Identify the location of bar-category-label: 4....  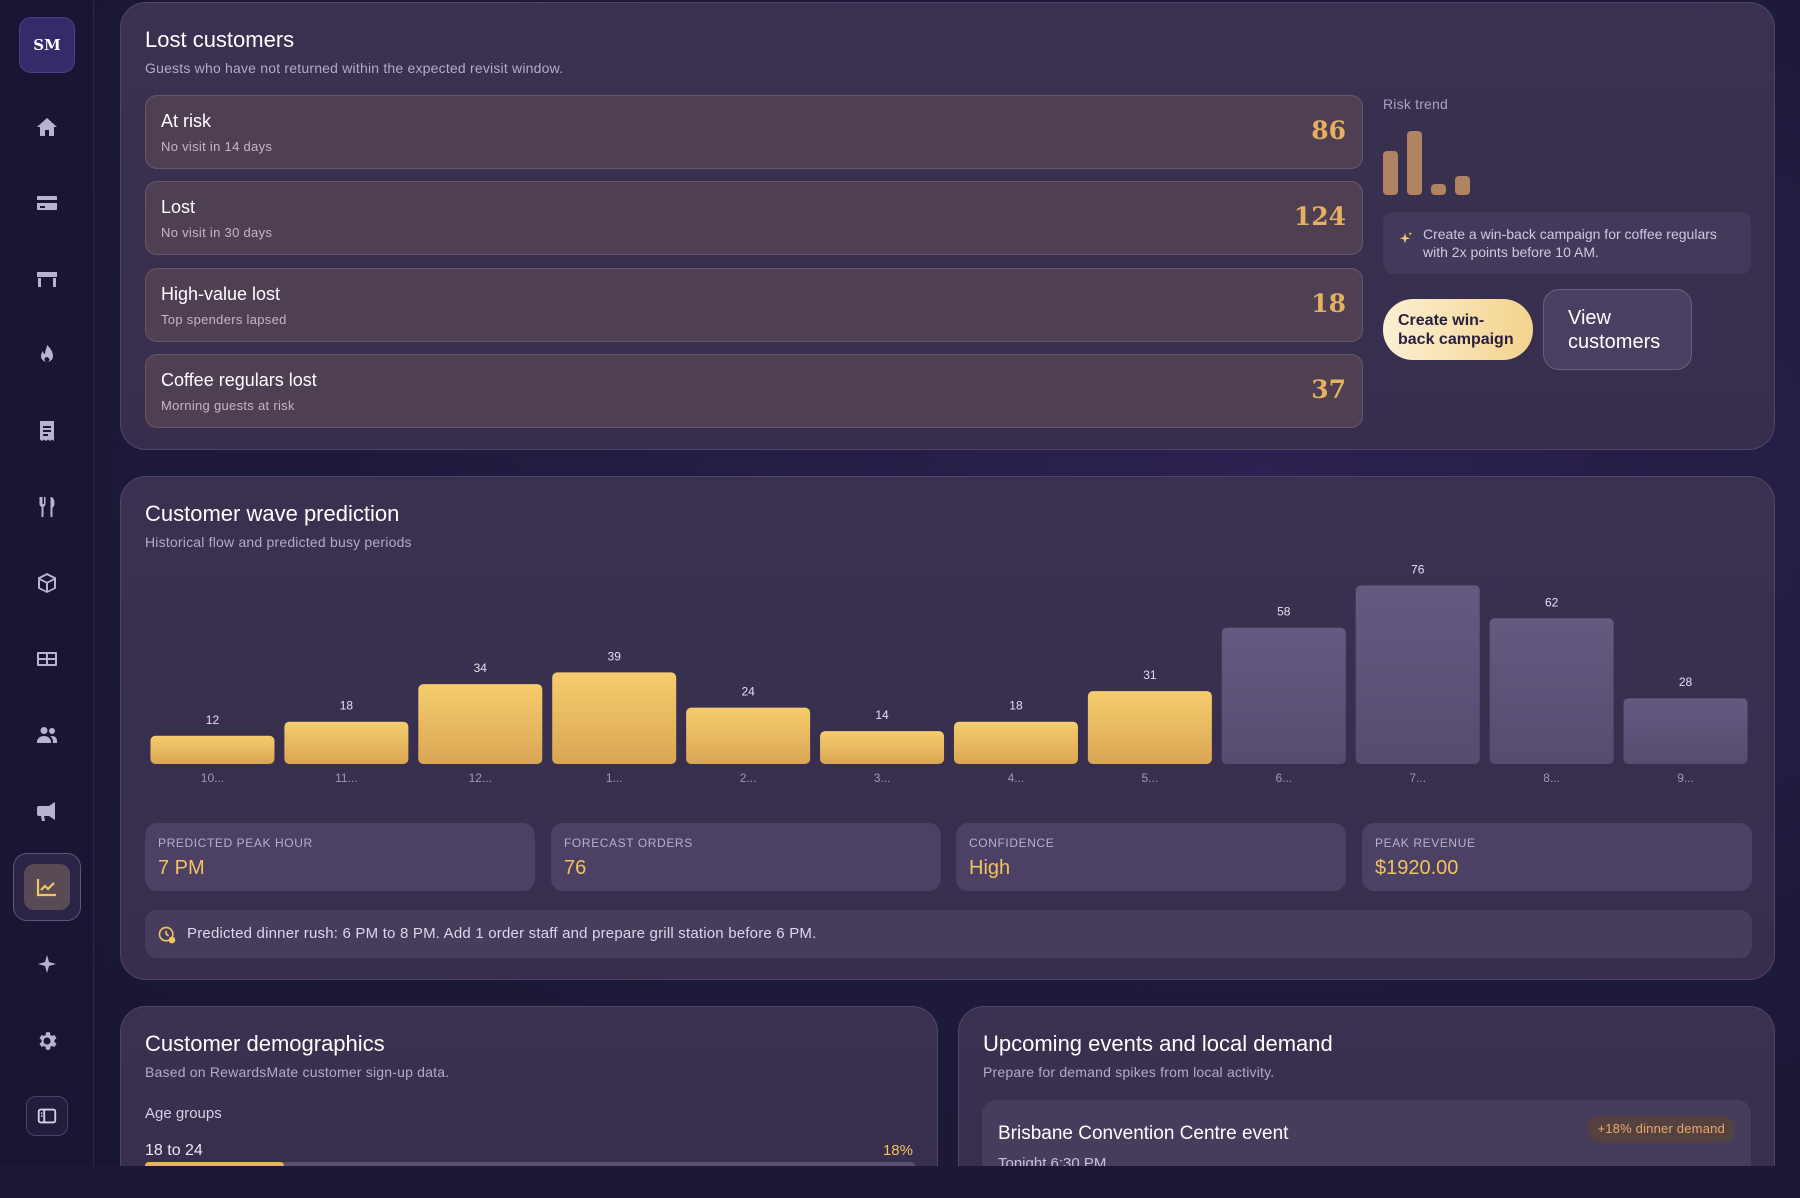
(1016, 778).